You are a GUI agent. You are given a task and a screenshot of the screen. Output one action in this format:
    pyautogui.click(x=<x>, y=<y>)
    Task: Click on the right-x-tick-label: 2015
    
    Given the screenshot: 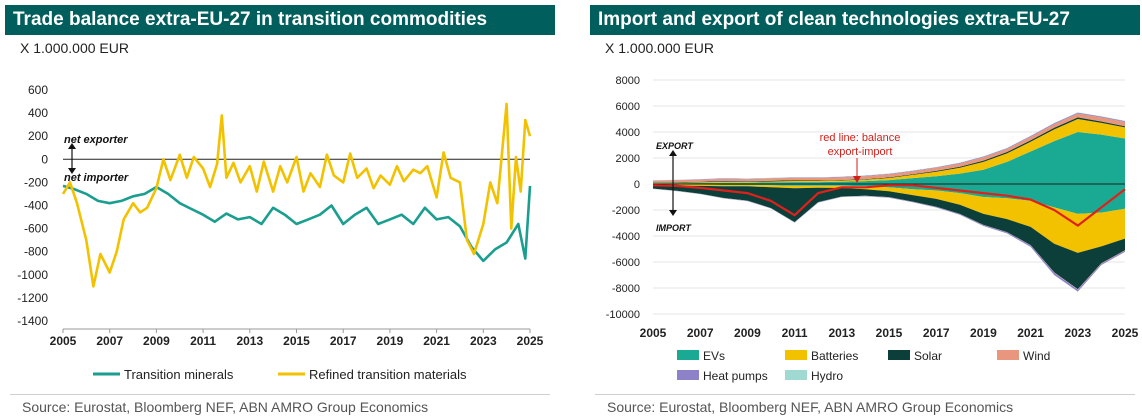 What is the action you would take?
    pyautogui.click(x=889, y=333)
    